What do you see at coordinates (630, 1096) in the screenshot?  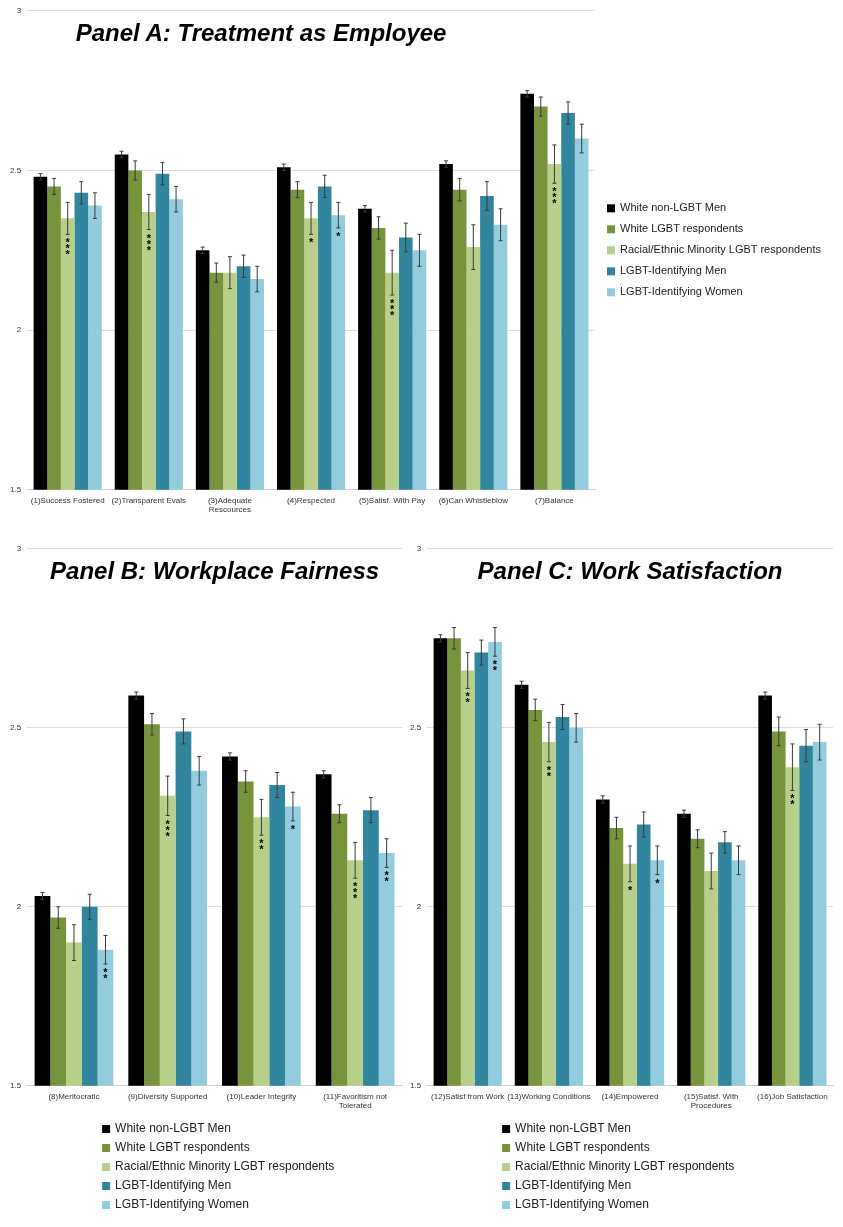 I see `x-tick-label: (14)Empowered` at bounding box center [630, 1096].